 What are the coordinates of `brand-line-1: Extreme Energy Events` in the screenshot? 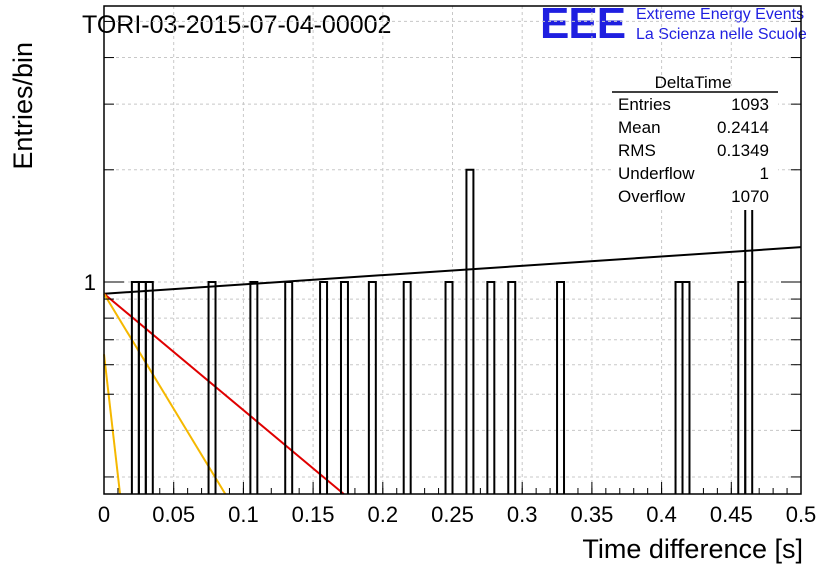 It's located at (720, 14).